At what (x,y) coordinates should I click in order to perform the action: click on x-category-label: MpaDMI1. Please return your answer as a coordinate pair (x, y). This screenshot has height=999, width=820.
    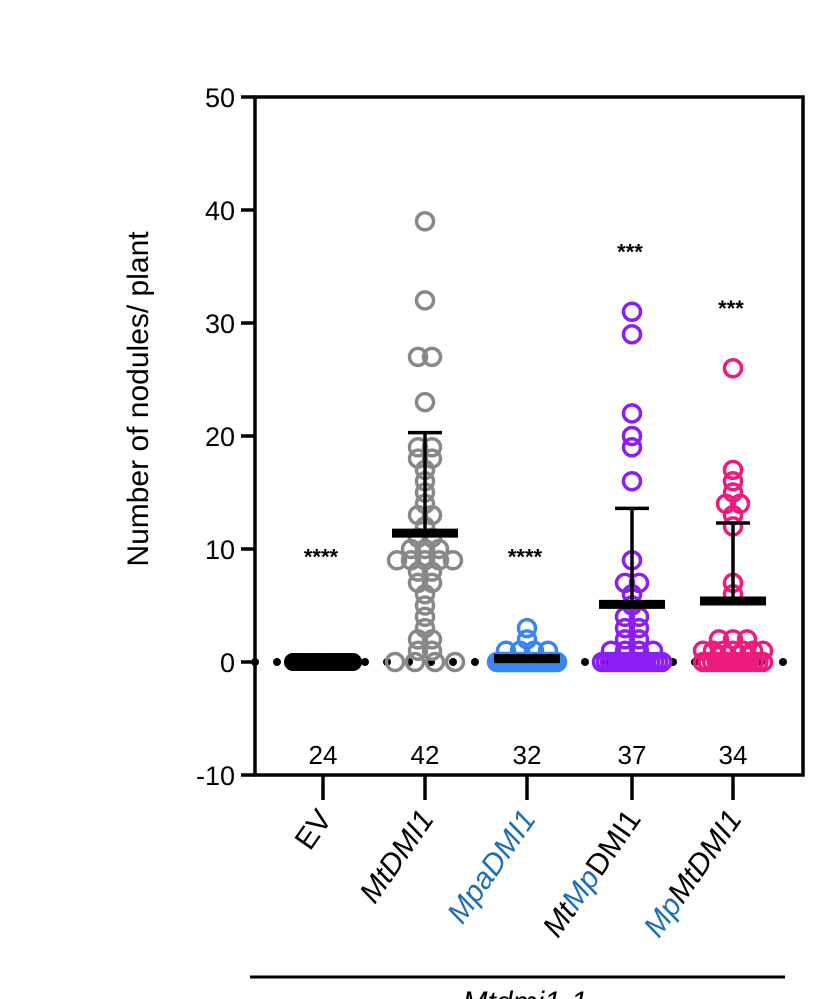
    Looking at the image, I should click on (492, 866).